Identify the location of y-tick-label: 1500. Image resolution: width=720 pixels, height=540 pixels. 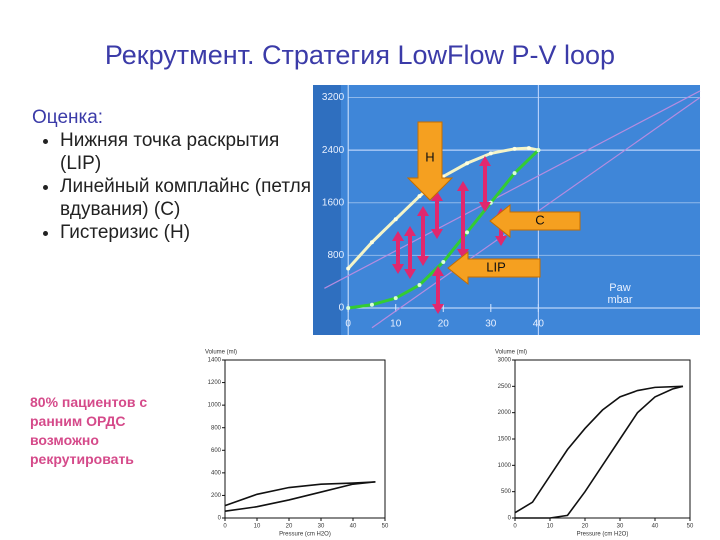
(505, 440).